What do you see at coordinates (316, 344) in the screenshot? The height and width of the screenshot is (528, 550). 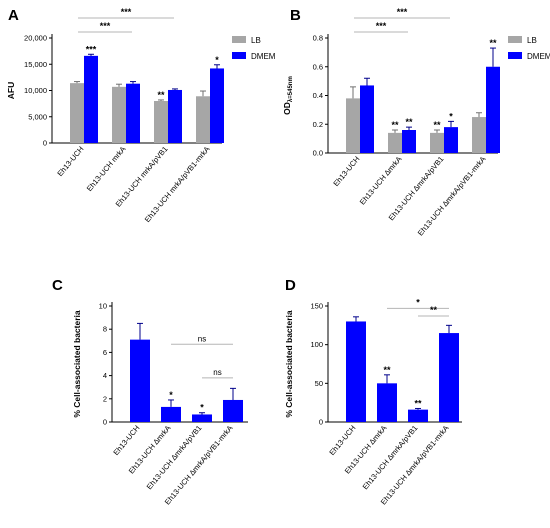 I see `y-tick-label: 100` at bounding box center [316, 344].